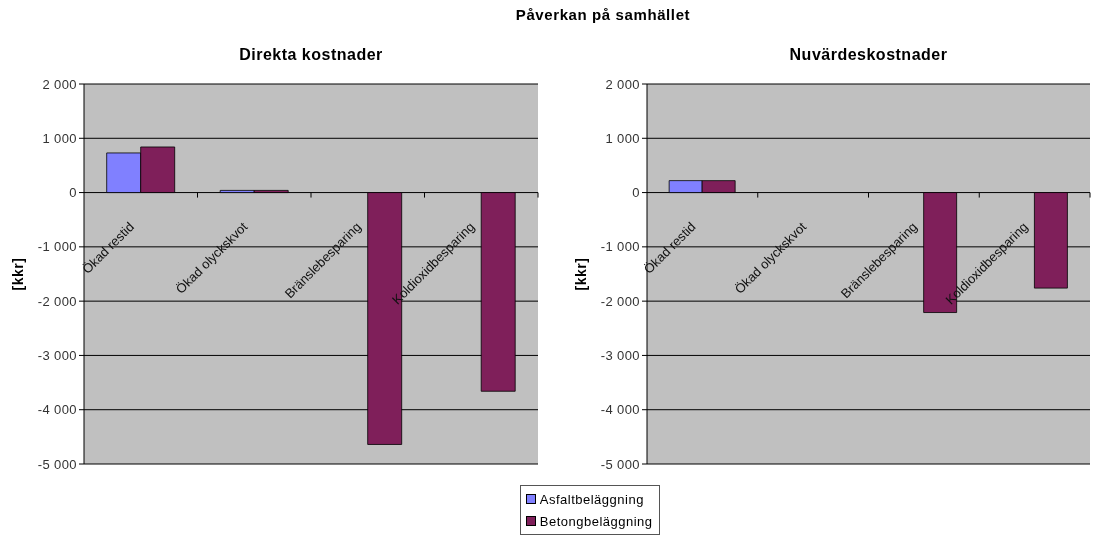 The width and height of the screenshot is (1094, 537). What do you see at coordinates (591, 499) in the screenshot?
I see `legend-label: Asfaltbeläggning` at bounding box center [591, 499].